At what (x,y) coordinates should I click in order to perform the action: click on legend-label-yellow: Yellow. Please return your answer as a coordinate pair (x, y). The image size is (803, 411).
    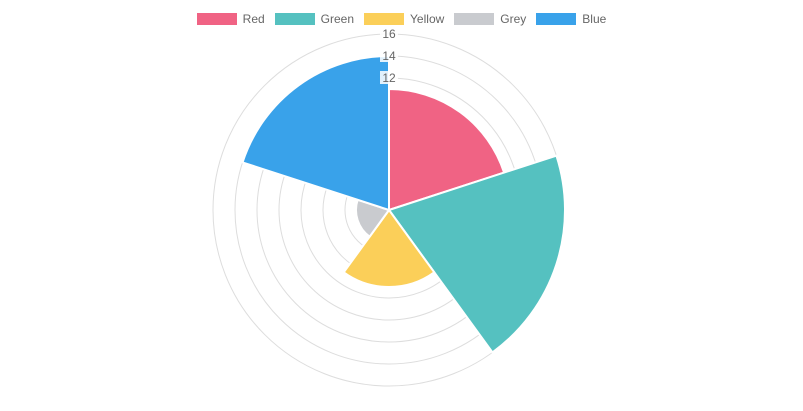
    Looking at the image, I should click on (427, 19).